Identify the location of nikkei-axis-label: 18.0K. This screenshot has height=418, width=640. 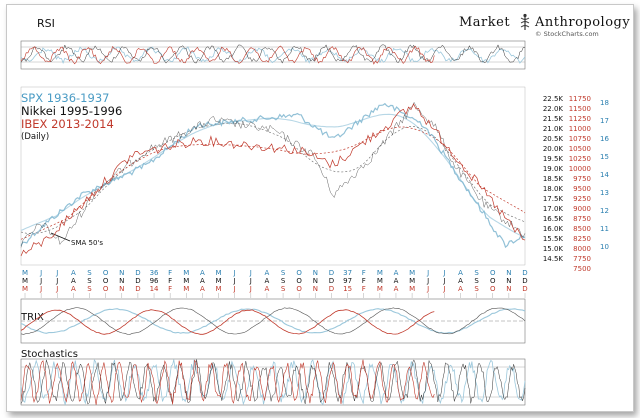
(553, 189).